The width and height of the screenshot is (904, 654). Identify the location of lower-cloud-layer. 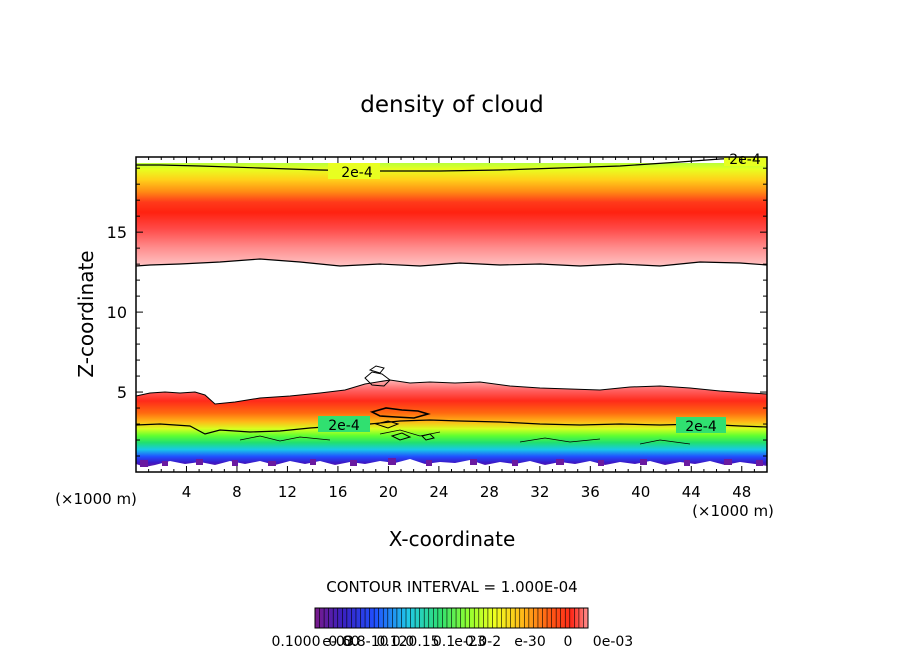
(451, 423).